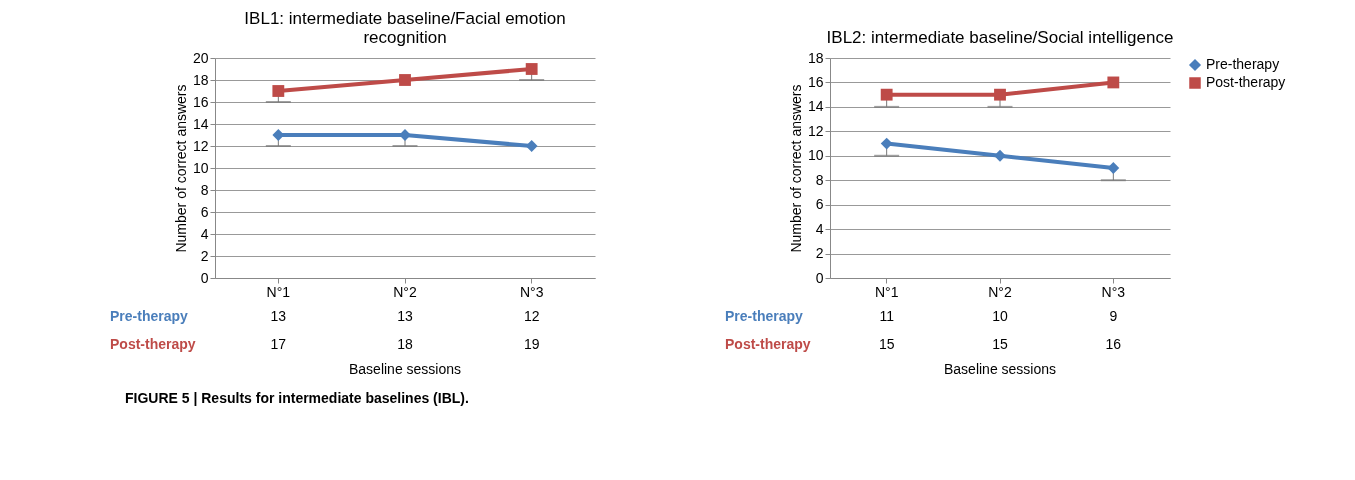  Describe the element at coordinates (1243, 64) in the screenshot. I see `legend-label: Pre-therapy` at that location.